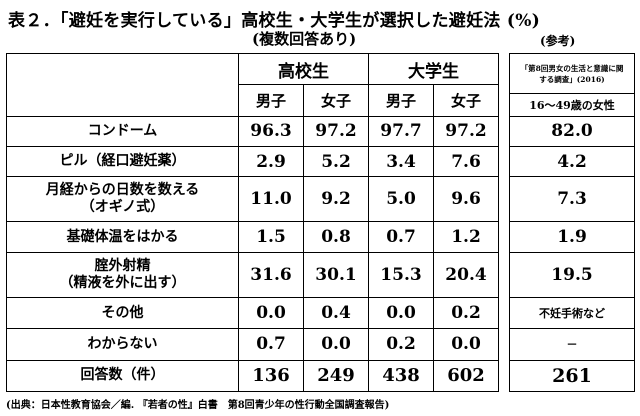  Describe the element at coordinates (401, 344) in the screenshot. I see `value-cell-u-m: 0.2` at that location.